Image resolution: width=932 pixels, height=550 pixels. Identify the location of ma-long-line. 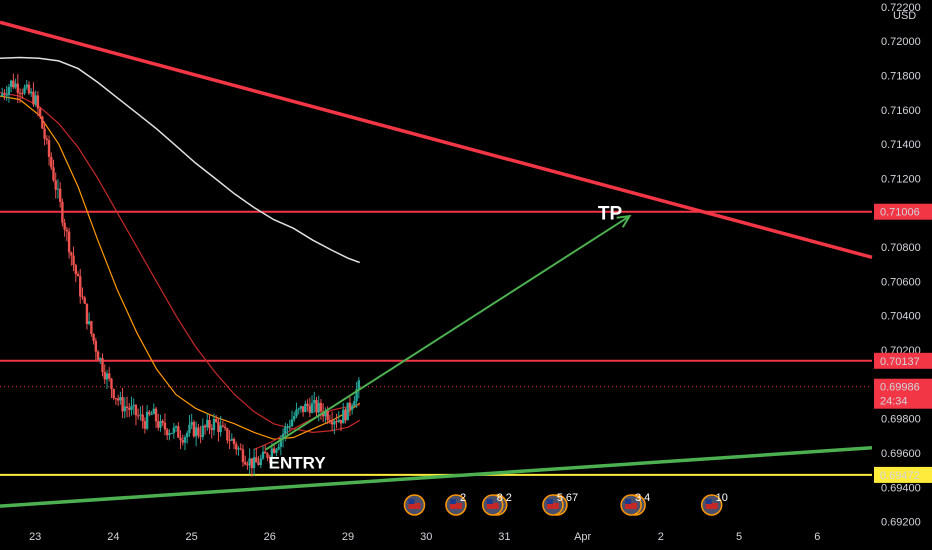
(180, 160).